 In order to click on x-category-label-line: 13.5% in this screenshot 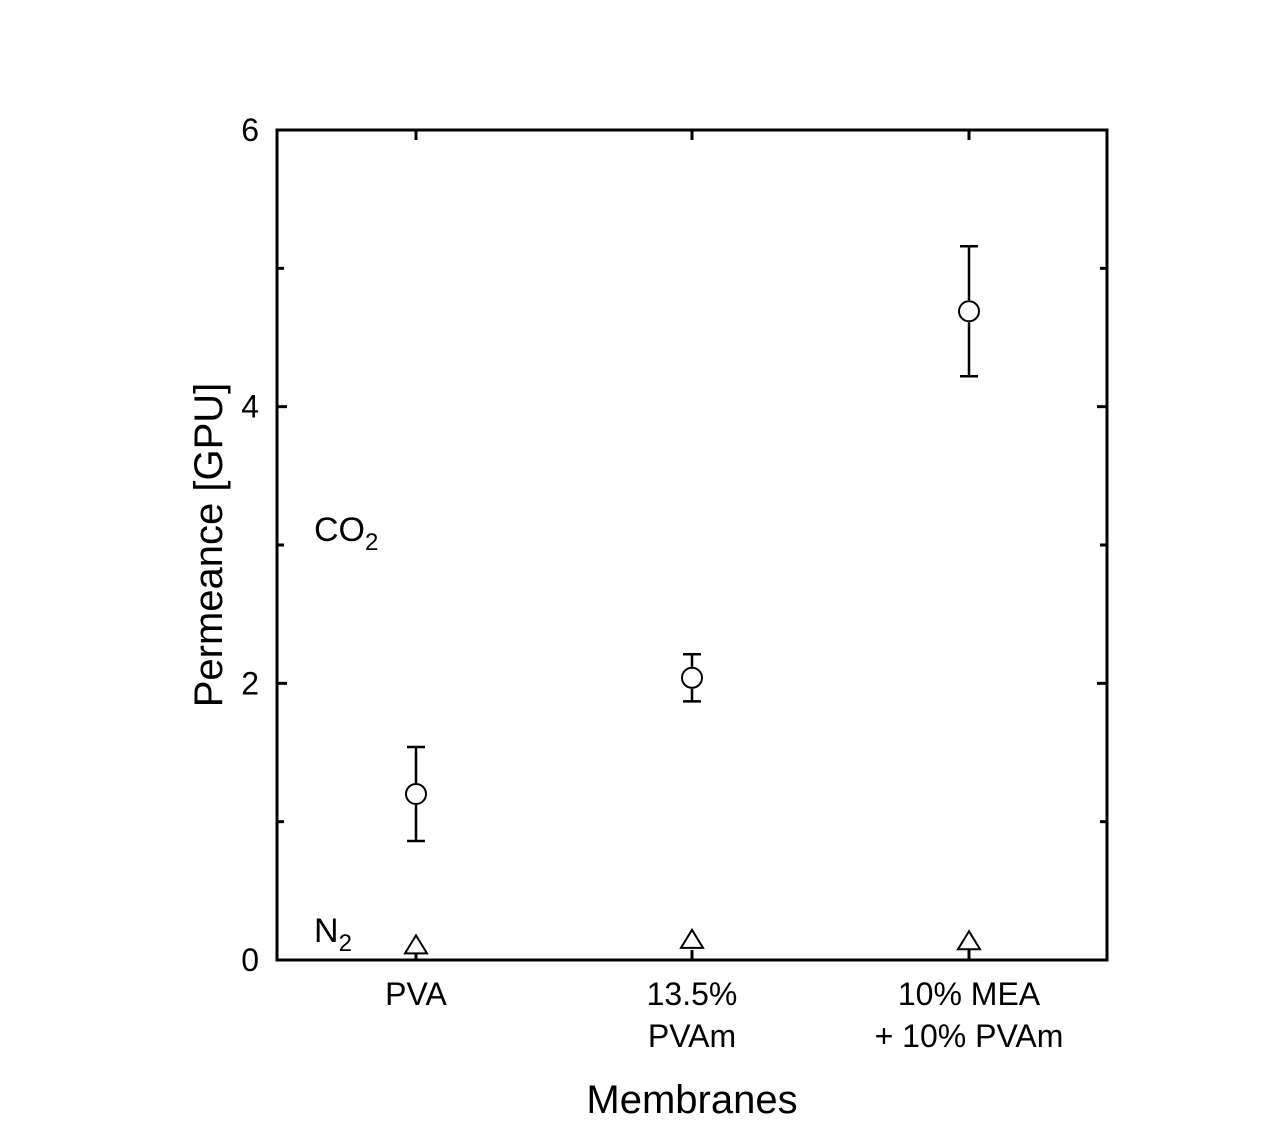, I will do `click(692, 994)`.